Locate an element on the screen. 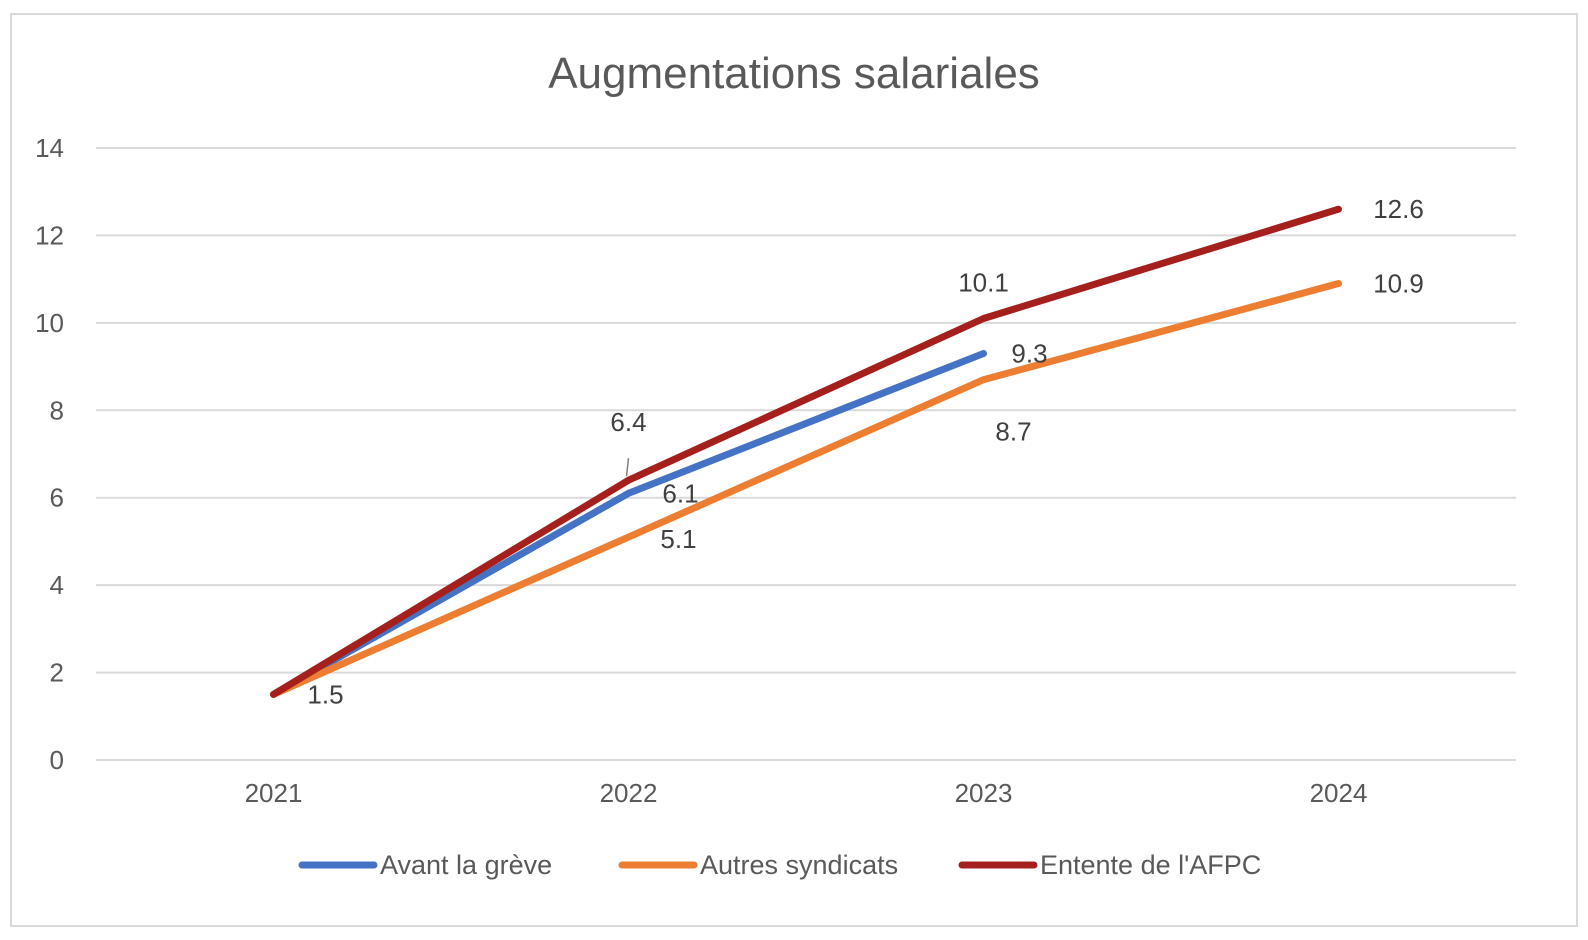 Image resolution: width=1588 pixels, height=940 pixels. y-tick-label: 14 is located at coordinates (49, 148).